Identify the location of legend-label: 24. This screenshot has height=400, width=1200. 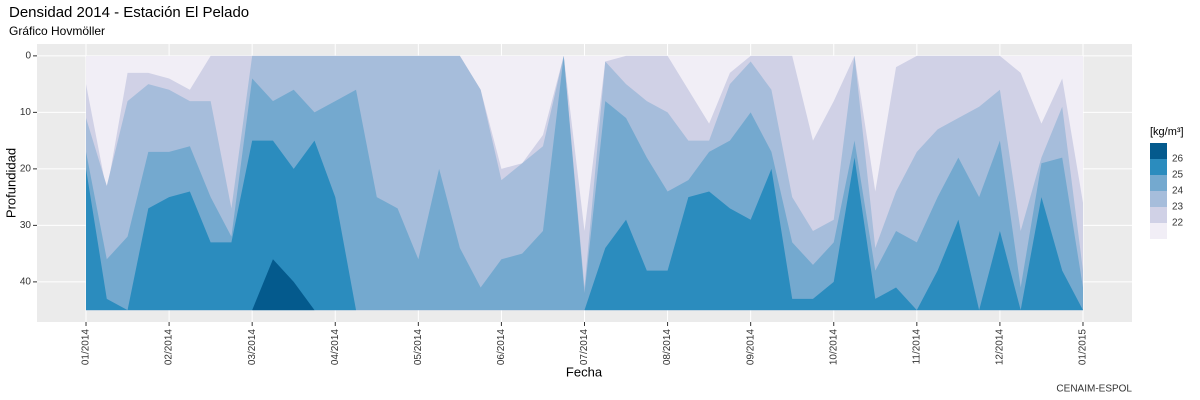
(1178, 191).